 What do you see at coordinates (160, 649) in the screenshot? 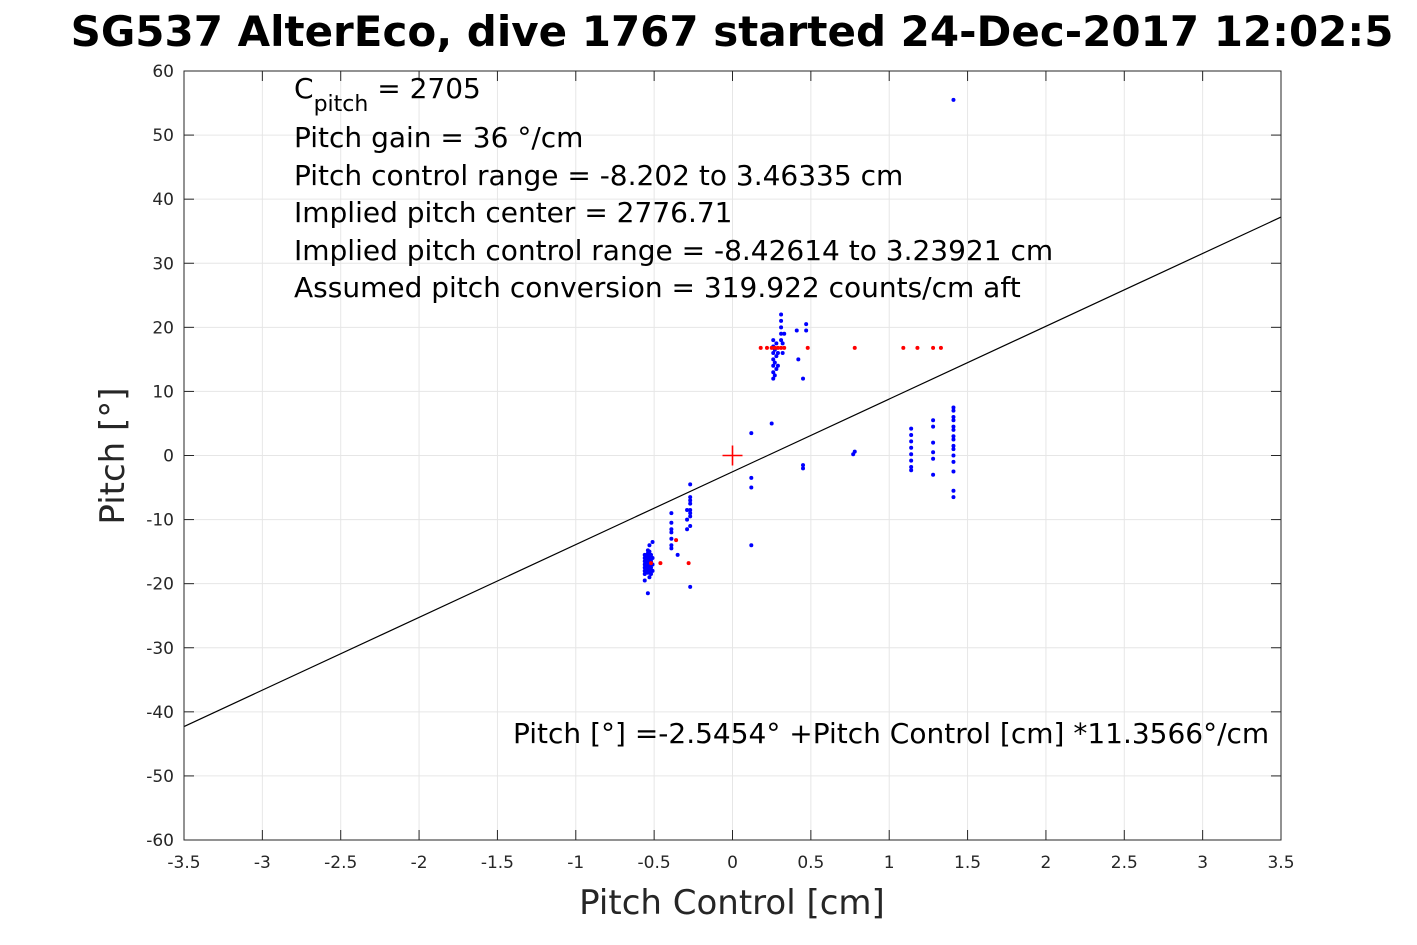
I see `y-tick-label: -30` at bounding box center [160, 649].